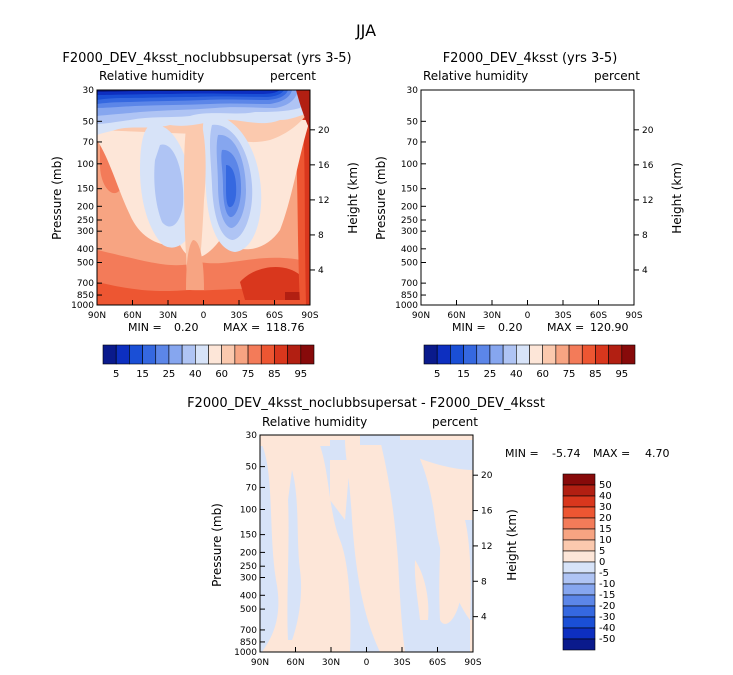 Image resolution: width=733 pixels, height=675 pixels. What do you see at coordinates (607, 606) in the screenshot?
I see `colorbar-label: -20` at bounding box center [607, 606].